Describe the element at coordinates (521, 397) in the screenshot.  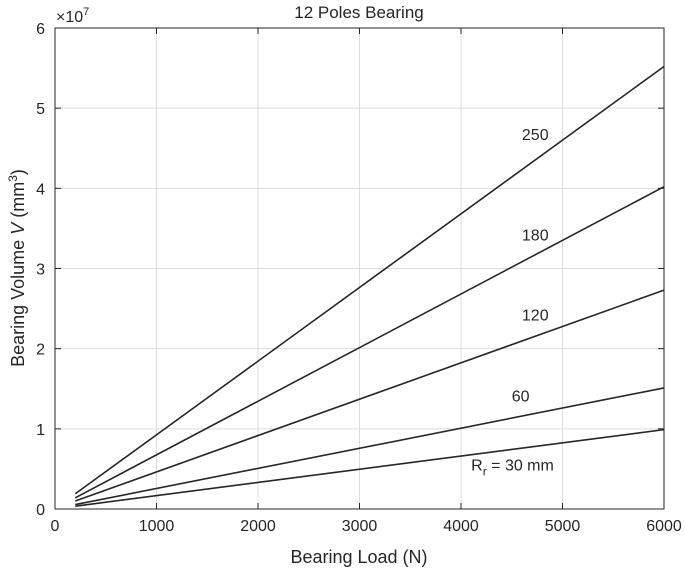
I see `series-label-3: 60` at that location.